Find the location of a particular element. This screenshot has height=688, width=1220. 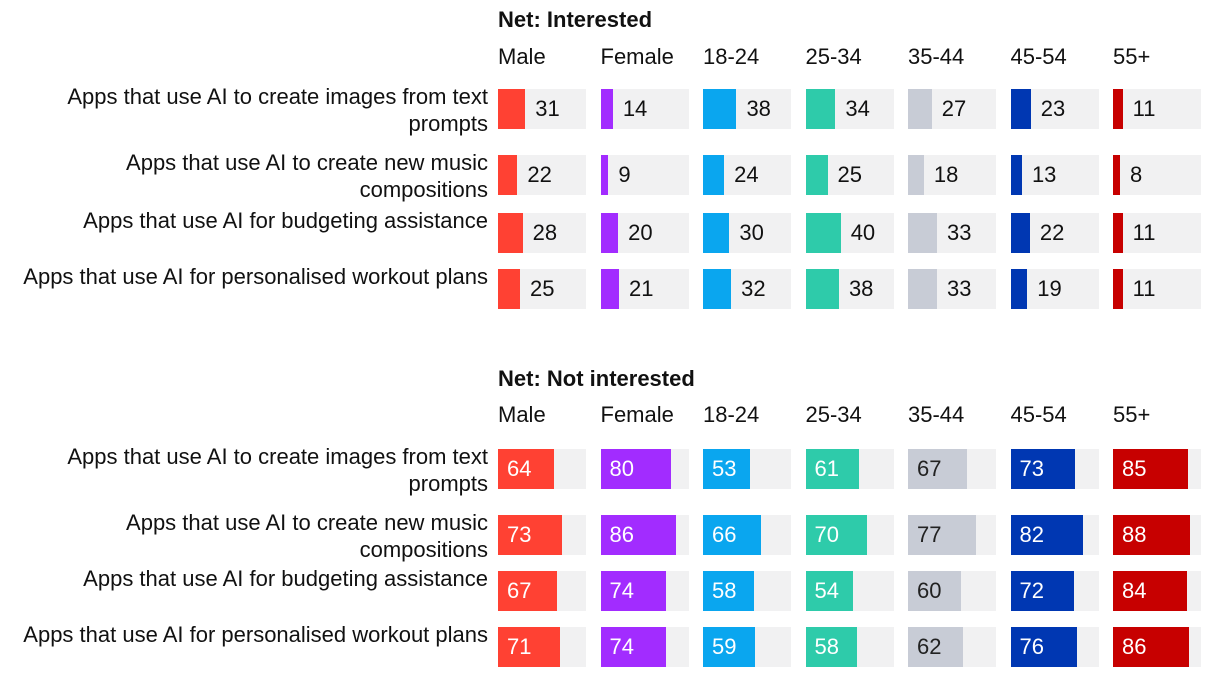

column-header: Female is located at coordinates (637, 56).